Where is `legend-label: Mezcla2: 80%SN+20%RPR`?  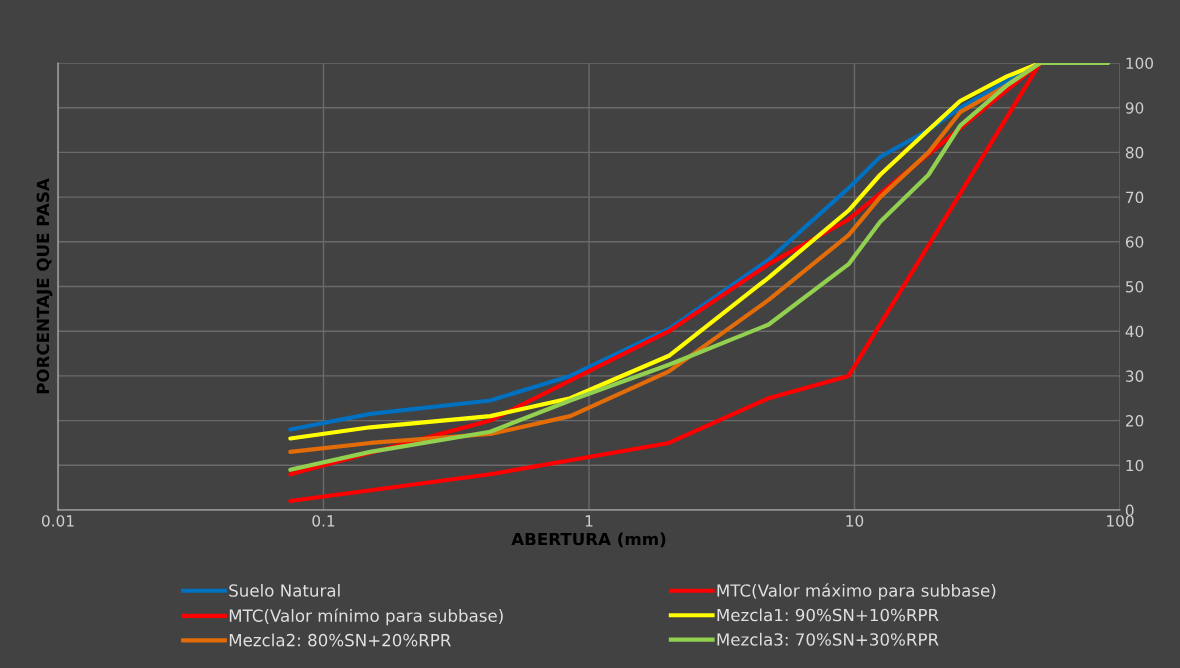 legend-label: Mezcla2: 80%SN+20%RPR is located at coordinates (340, 640).